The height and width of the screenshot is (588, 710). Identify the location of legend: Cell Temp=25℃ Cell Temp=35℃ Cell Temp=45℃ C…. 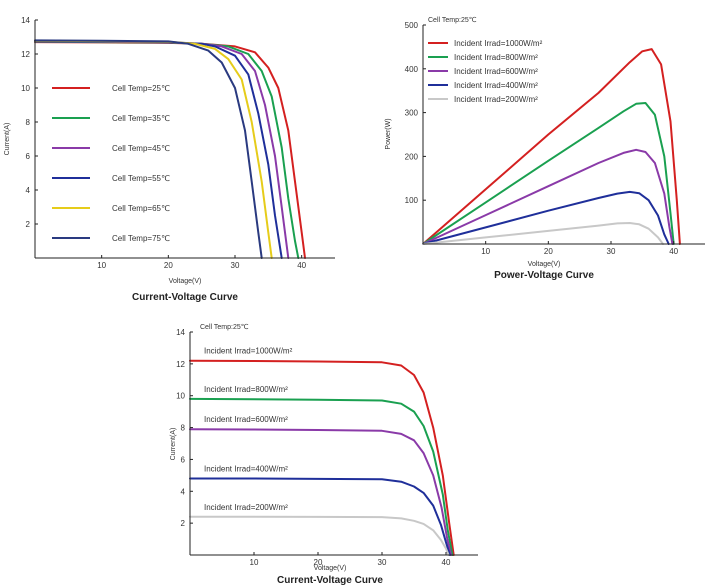
(111, 163).